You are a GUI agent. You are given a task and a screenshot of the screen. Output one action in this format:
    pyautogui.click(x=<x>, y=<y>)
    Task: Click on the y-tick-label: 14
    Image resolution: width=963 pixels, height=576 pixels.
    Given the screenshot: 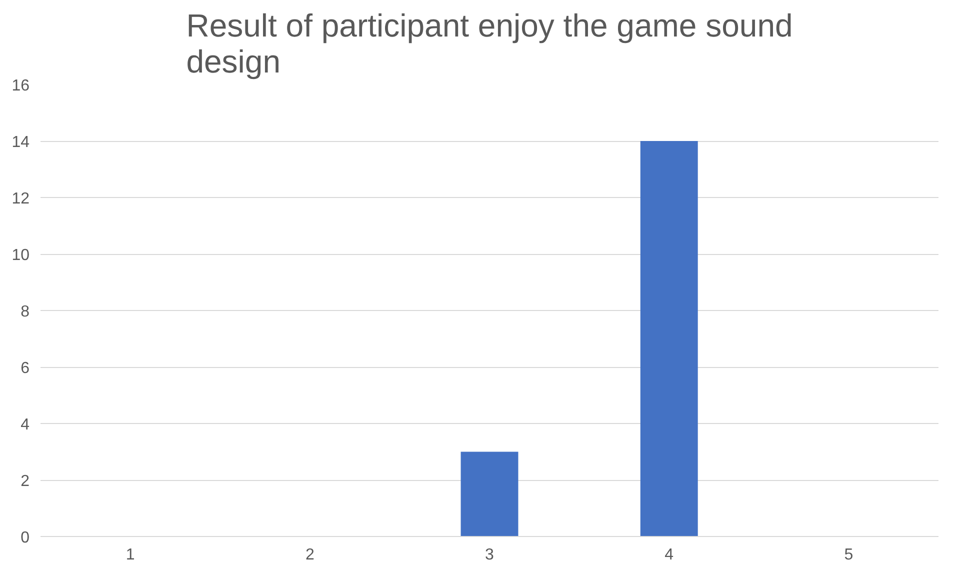 What is the action you would take?
    pyautogui.click(x=21, y=142)
    